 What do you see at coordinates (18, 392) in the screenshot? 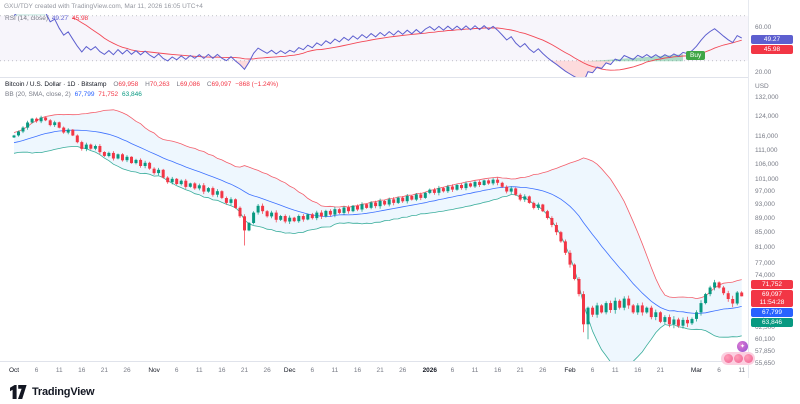
I see `tradingview-logo-icon` at bounding box center [18, 392].